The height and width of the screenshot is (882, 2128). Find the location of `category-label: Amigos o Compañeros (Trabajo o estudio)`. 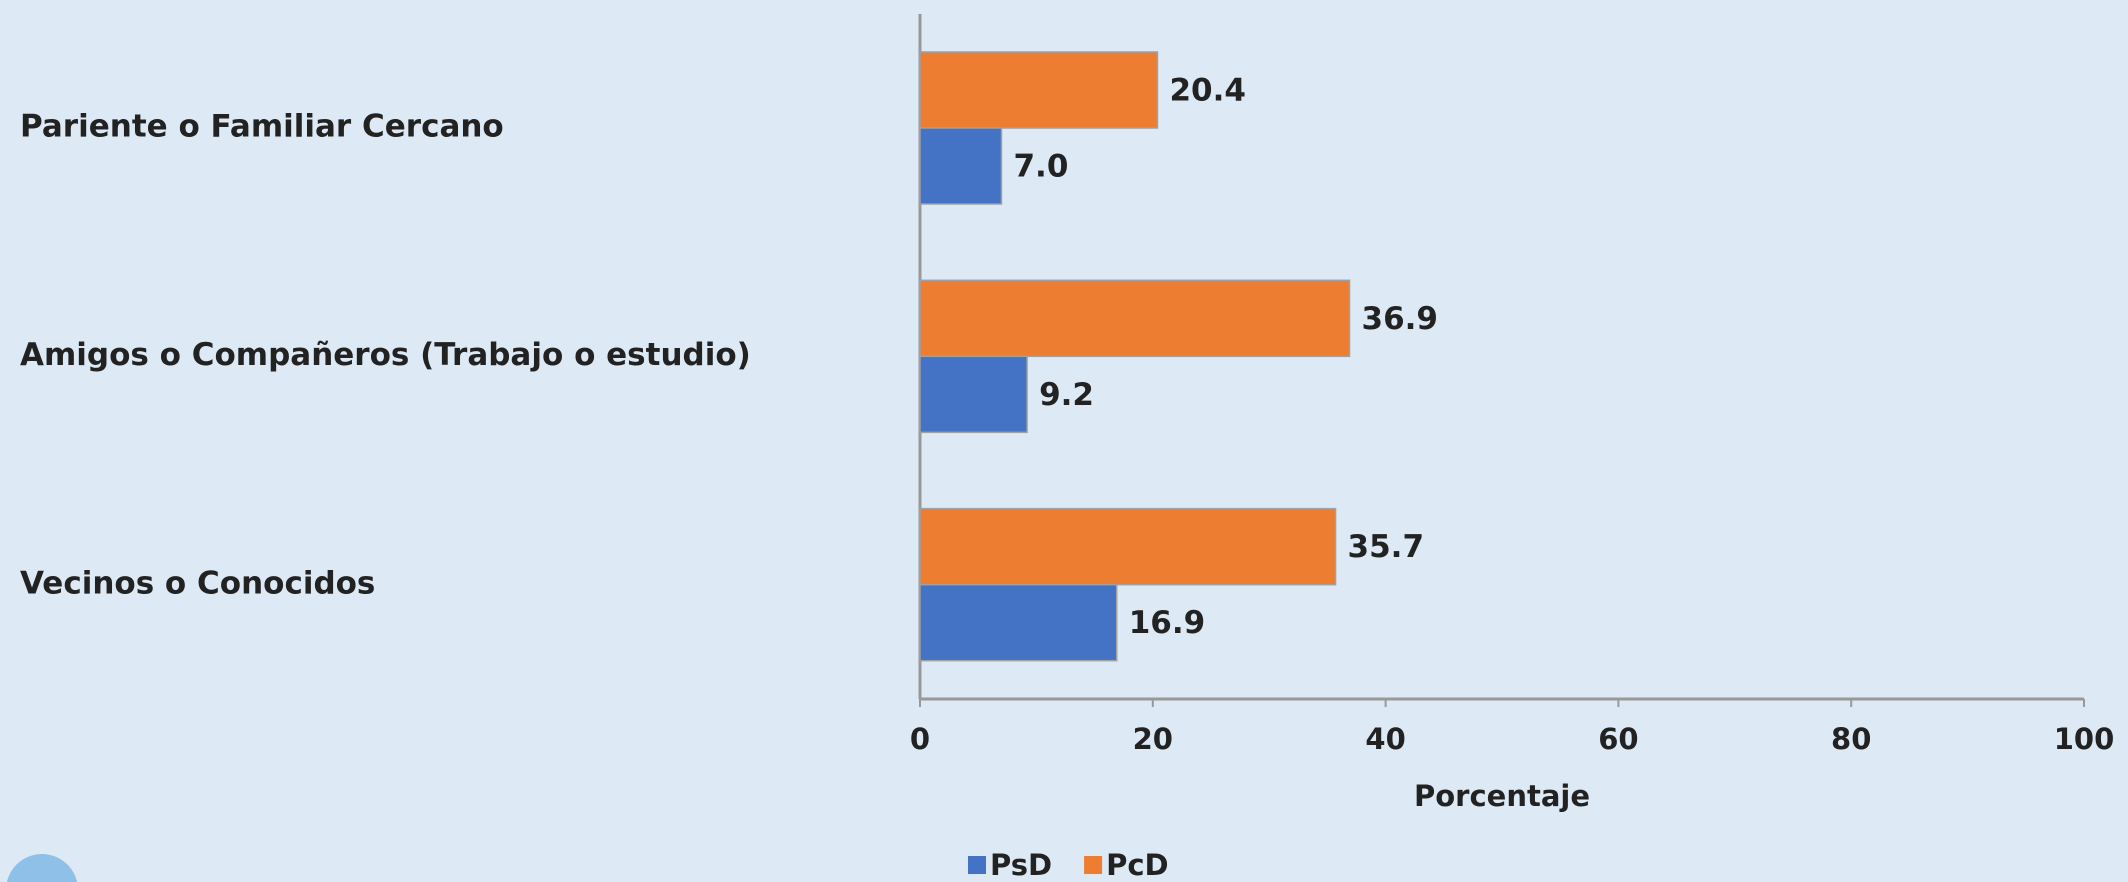

category-label: Amigos o Compañeros (Trabajo o estudio) is located at coordinates (385, 355).